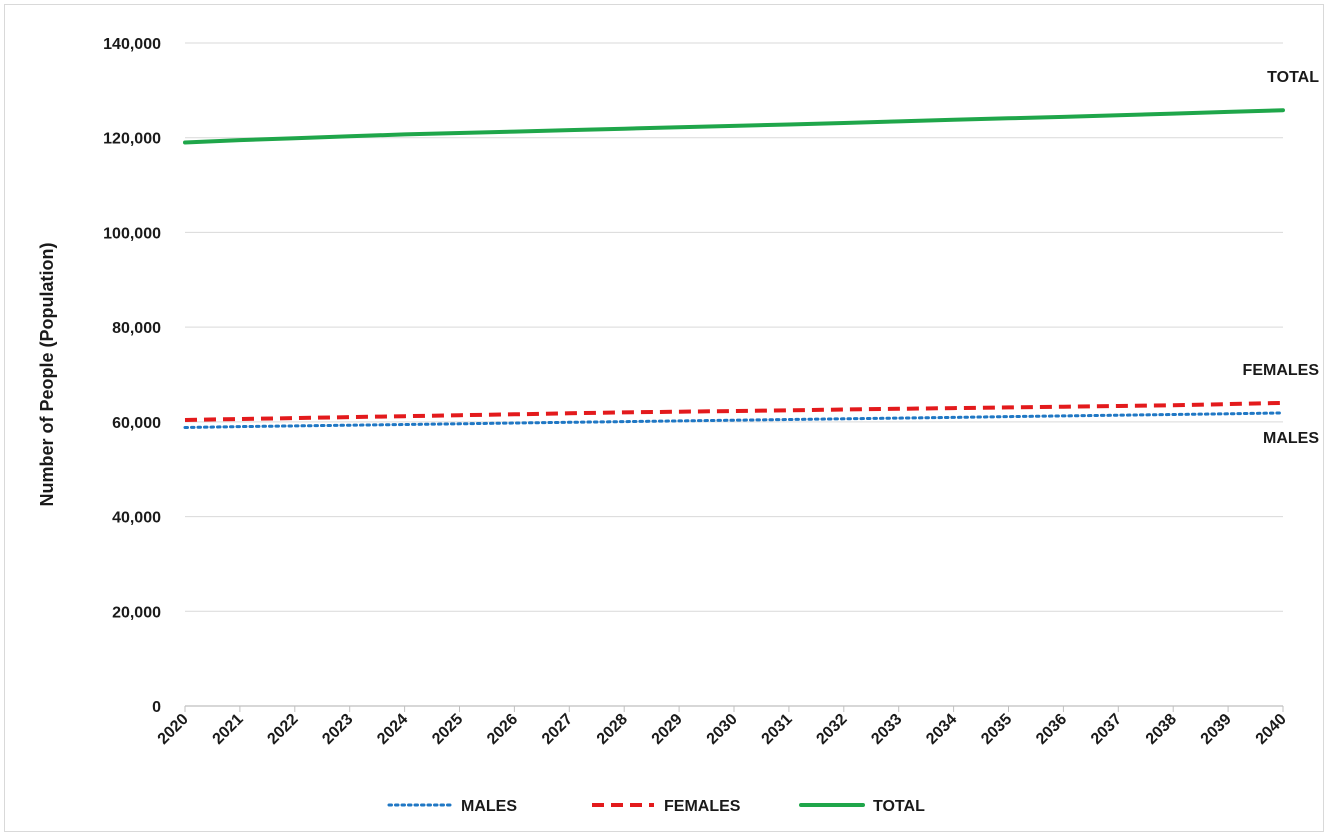  What do you see at coordinates (557, 729) in the screenshot?
I see `x-tick-label: 2027` at bounding box center [557, 729].